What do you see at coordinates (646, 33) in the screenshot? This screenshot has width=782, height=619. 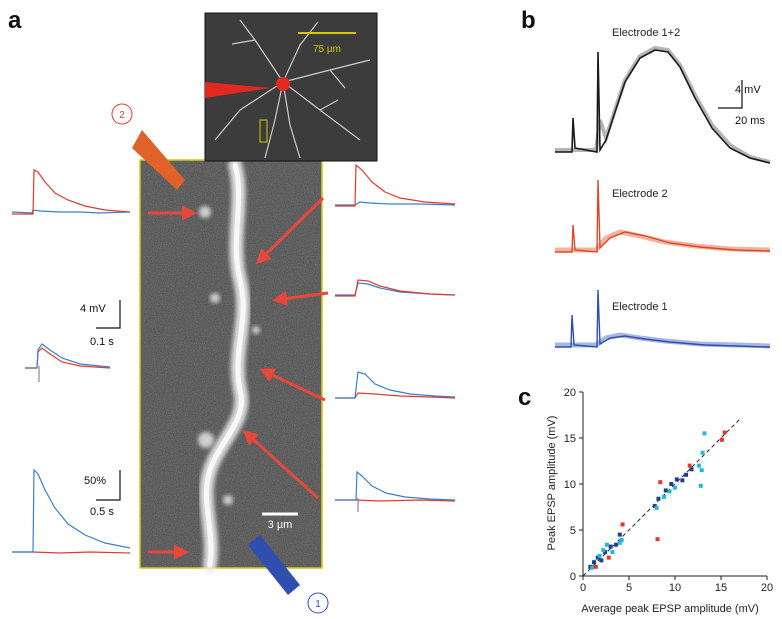 I see `trace-combined-label: Electrode 1+2` at bounding box center [646, 33].